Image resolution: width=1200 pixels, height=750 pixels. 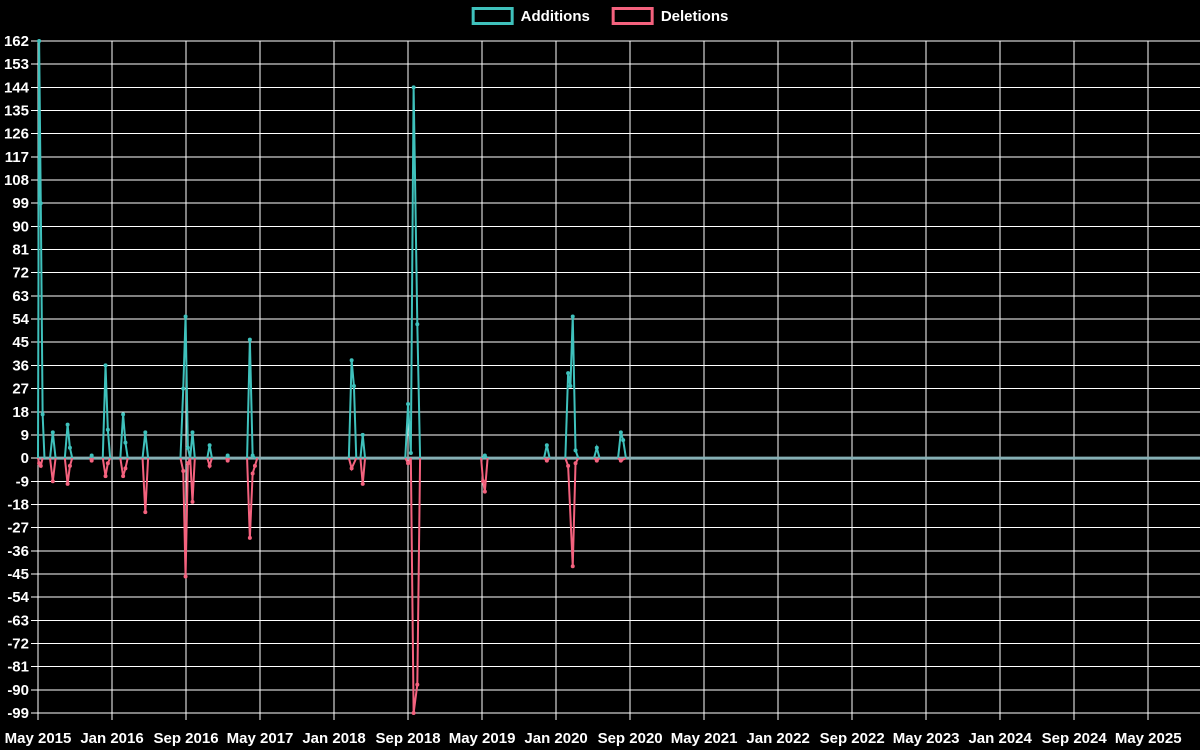 What do you see at coordinates (18, 528) in the screenshot?
I see `svg-text: -27` at bounding box center [18, 528].